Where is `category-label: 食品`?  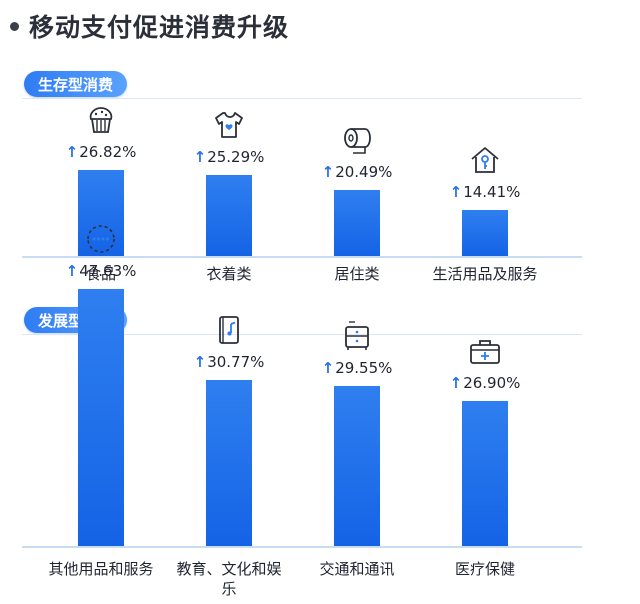
category-label: 食品 is located at coordinates (100, 274).